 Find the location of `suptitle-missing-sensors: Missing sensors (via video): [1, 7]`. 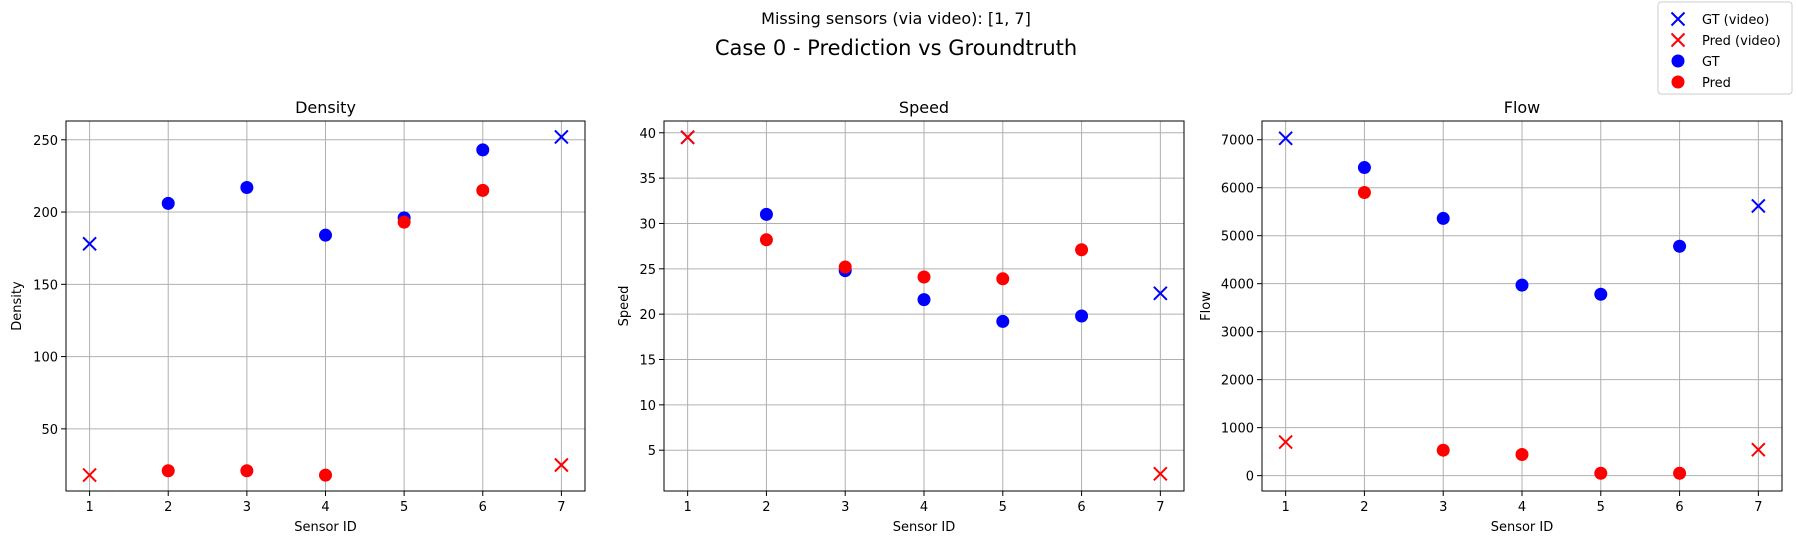

suptitle-missing-sensors: Missing sensors (via video): [1, 7] is located at coordinates (896, 18).